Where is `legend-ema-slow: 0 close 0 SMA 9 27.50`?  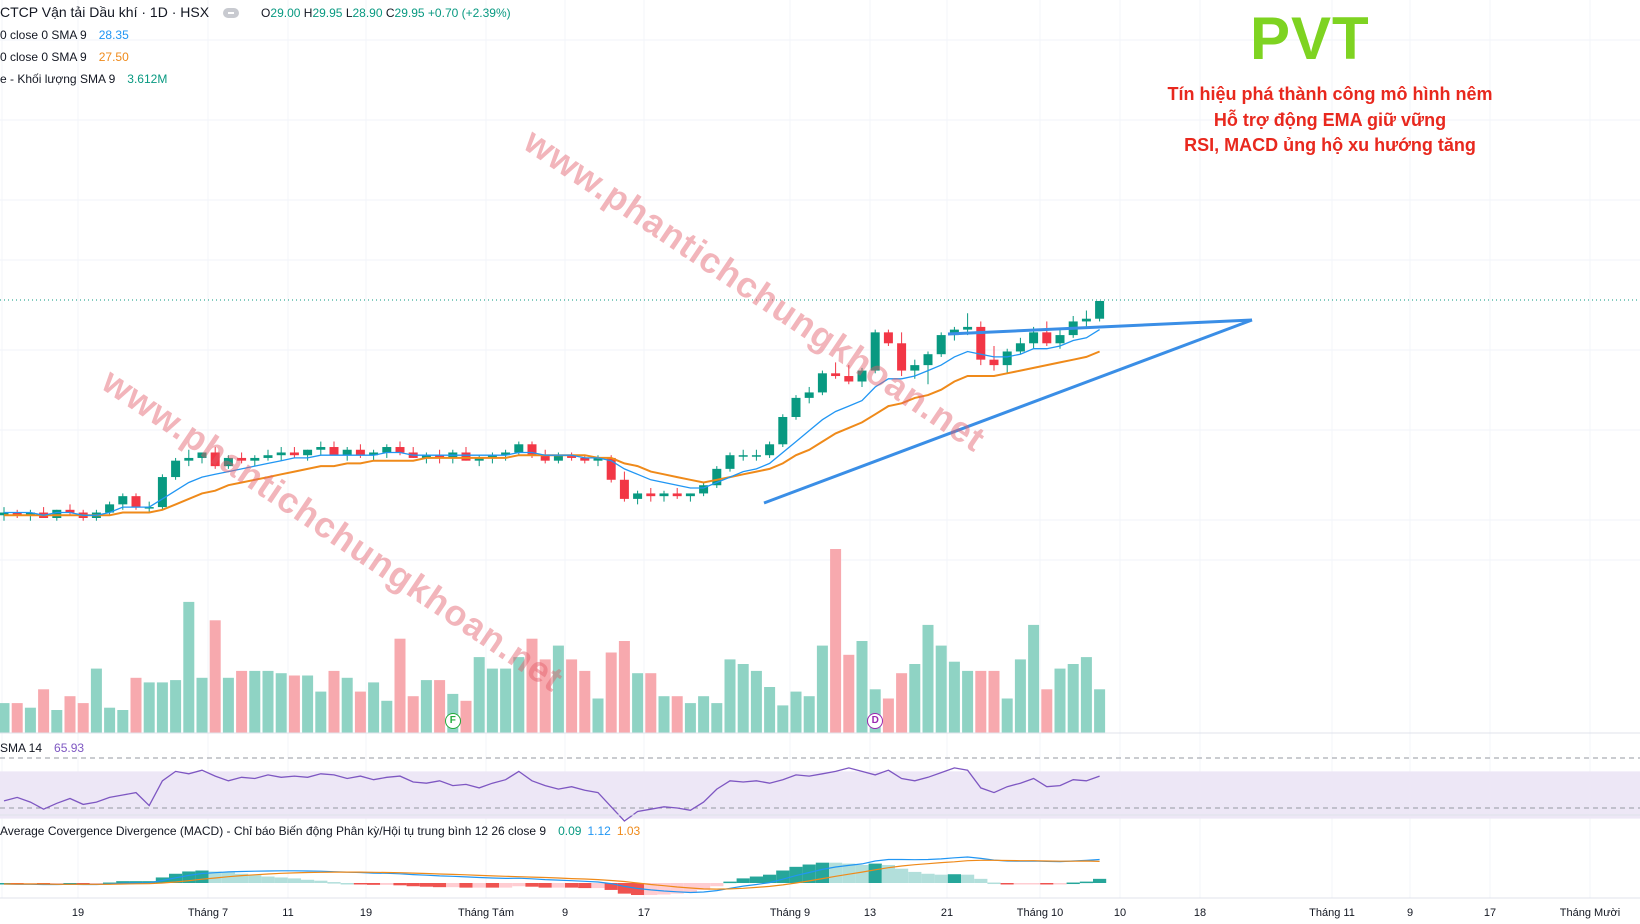 legend-ema-slow: 0 close 0 SMA 9 27.50 is located at coordinates (64, 57).